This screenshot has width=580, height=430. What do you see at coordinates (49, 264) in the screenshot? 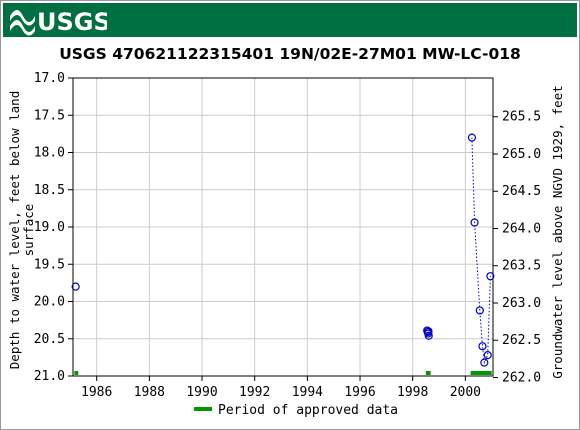
I see `y-left-tick-label: 19.5` at bounding box center [49, 264].